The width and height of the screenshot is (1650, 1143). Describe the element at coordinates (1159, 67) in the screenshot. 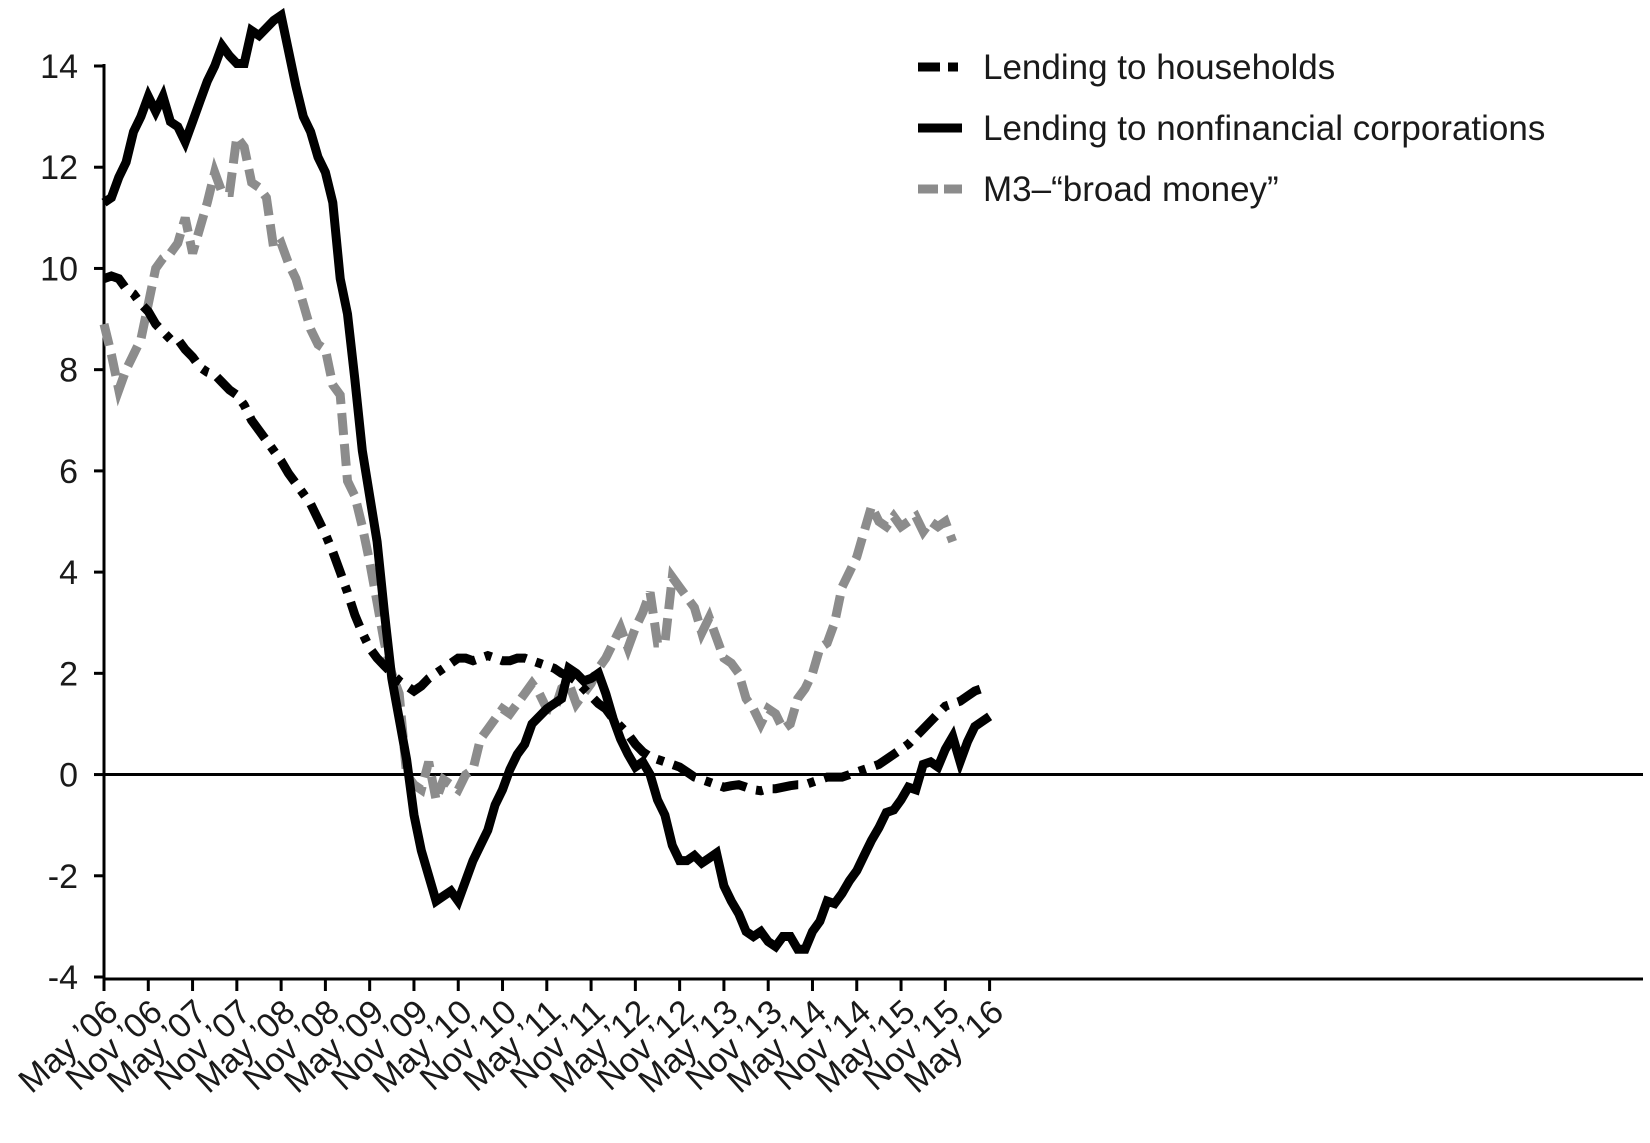

I see `legend-label: Lending to households` at that location.